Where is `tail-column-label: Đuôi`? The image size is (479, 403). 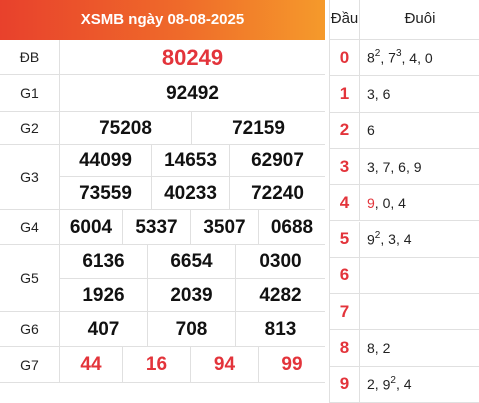 tail-column-label: Đuôi is located at coordinates (420, 18).